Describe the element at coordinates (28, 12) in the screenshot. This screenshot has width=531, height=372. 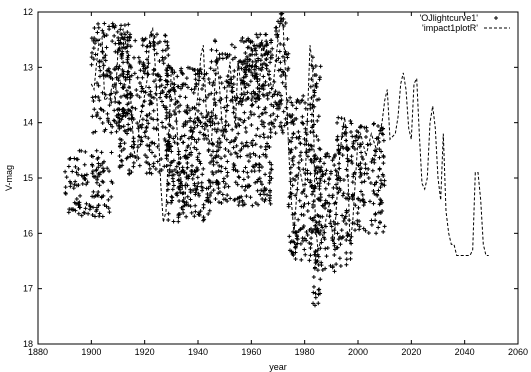
I see `y-tick-label: 12` at that location.